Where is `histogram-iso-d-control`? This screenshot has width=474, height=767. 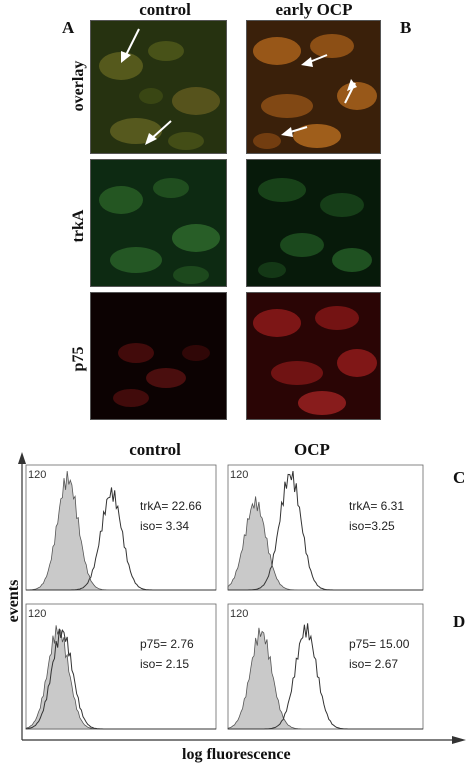 histogram-iso-d-control is located at coordinates (120, 677).